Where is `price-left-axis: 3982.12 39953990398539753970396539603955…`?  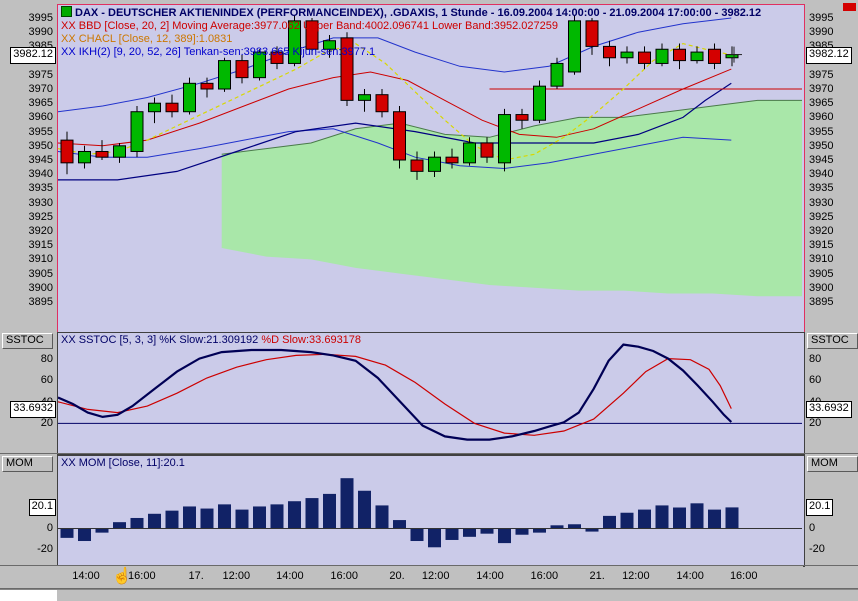
price-left-axis: 3982.12 39953990398539753970396539603955… is located at coordinates (28, 167).